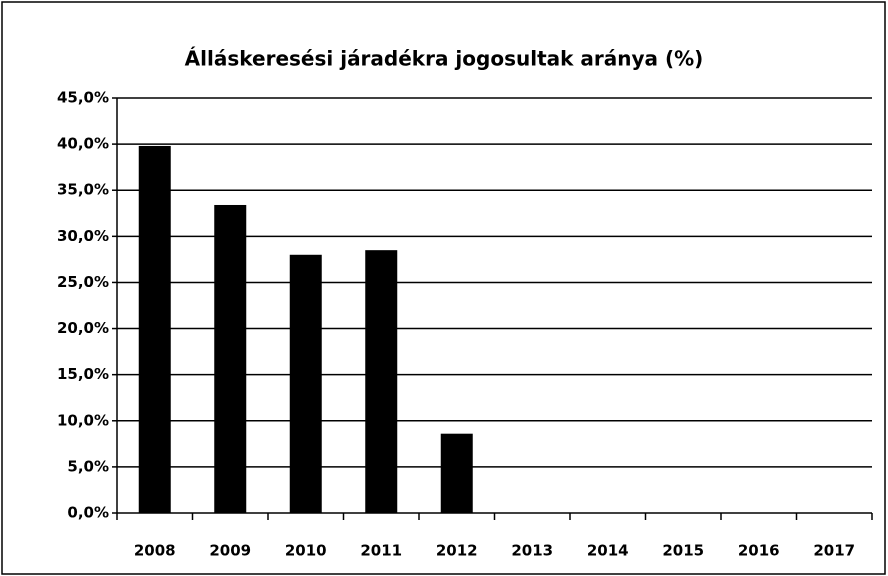  Describe the element at coordinates (759, 551) in the screenshot. I see `x-tick-label: 2016` at that location.